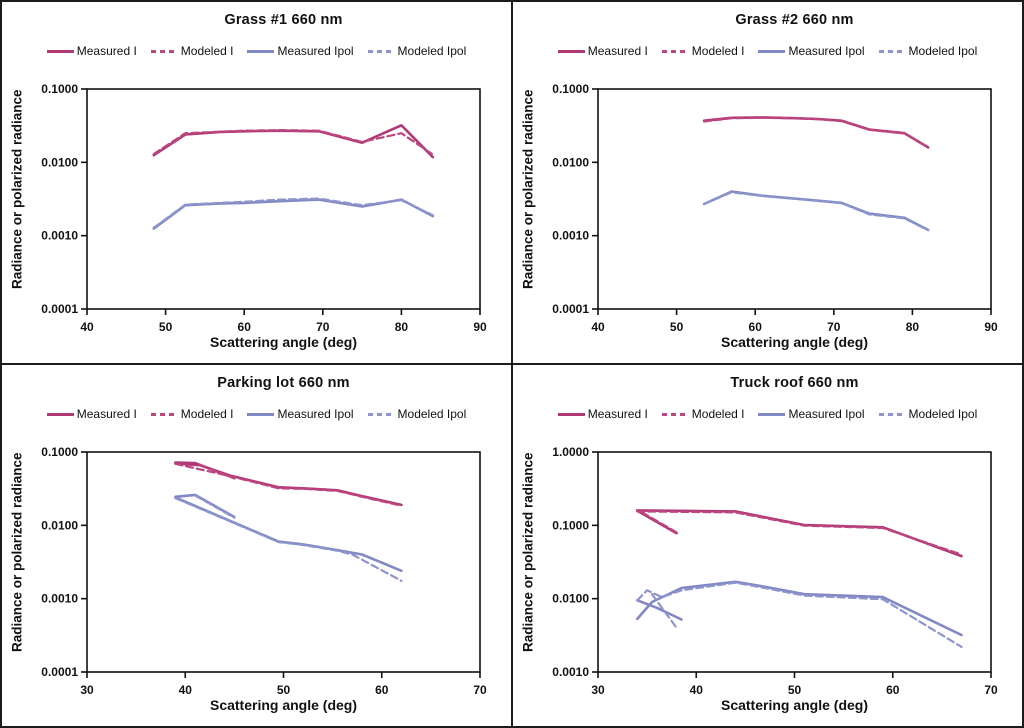  What do you see at coordinates (794, 20) in the screenshot?
I see `chart-title: Grass #2 660 nm` at bounding box center [794, 20].